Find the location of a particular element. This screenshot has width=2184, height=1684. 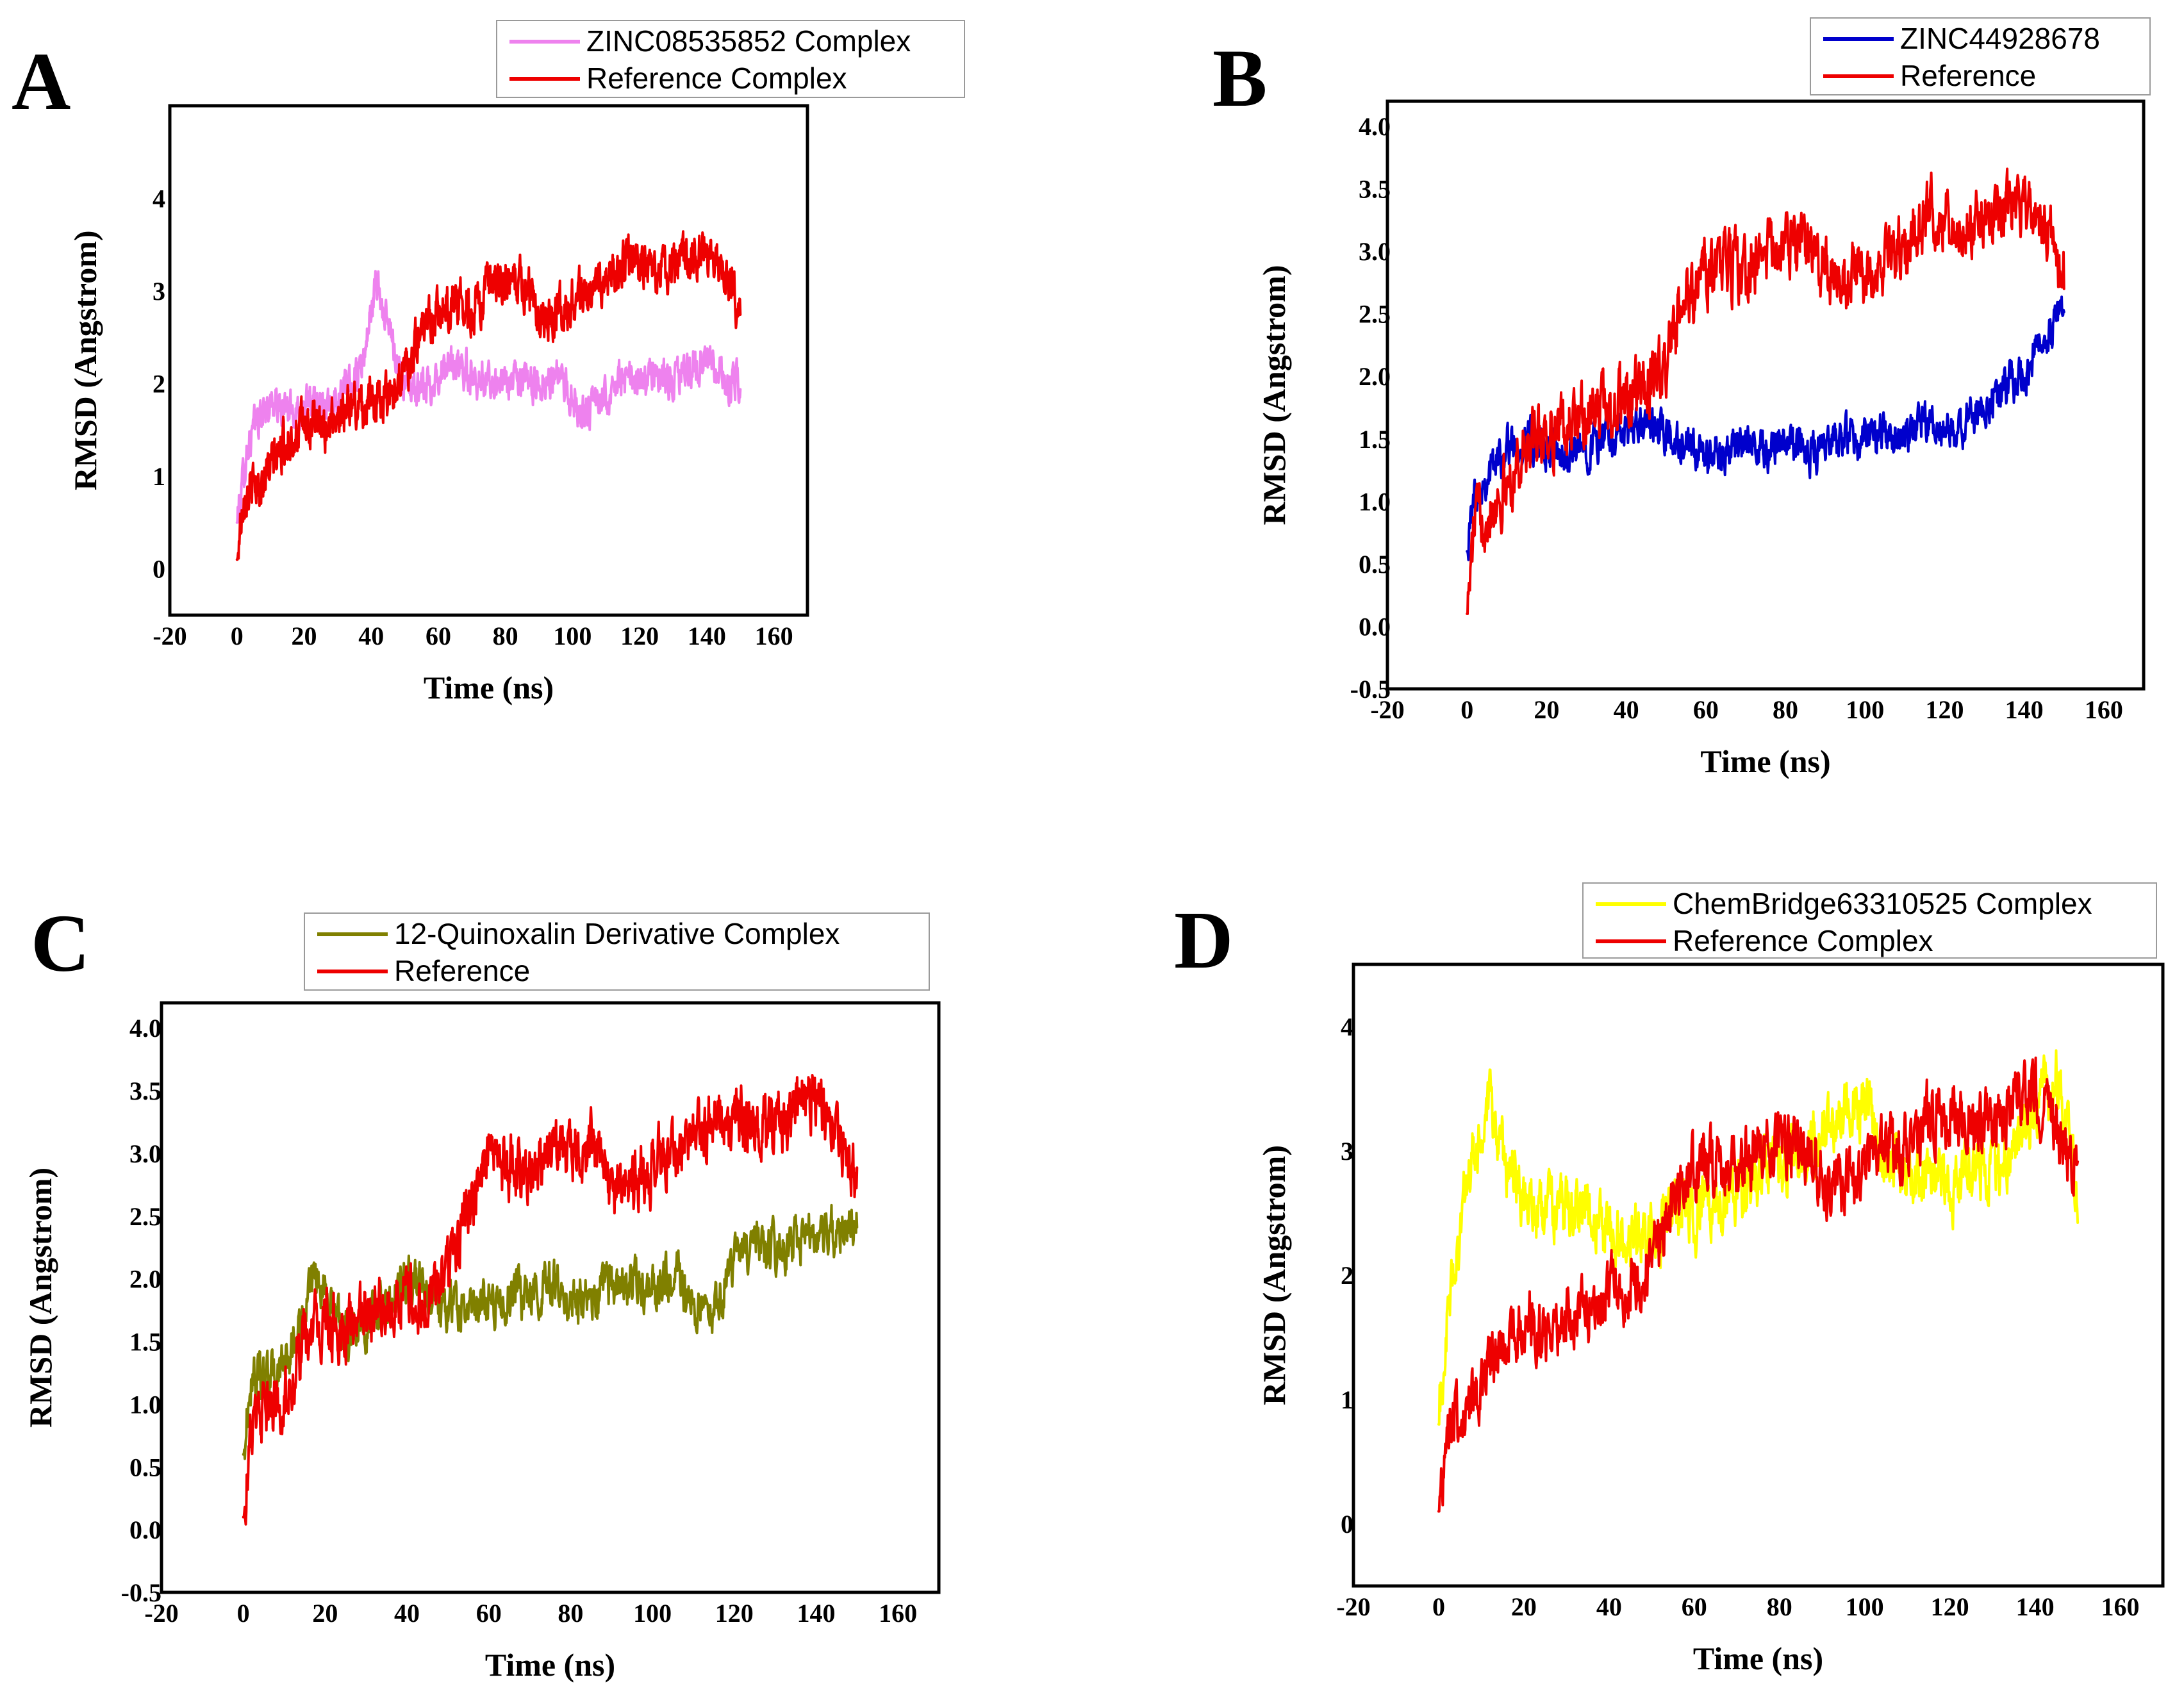

y-tick-label: 2.5 is located at coordinates (1375, 315).